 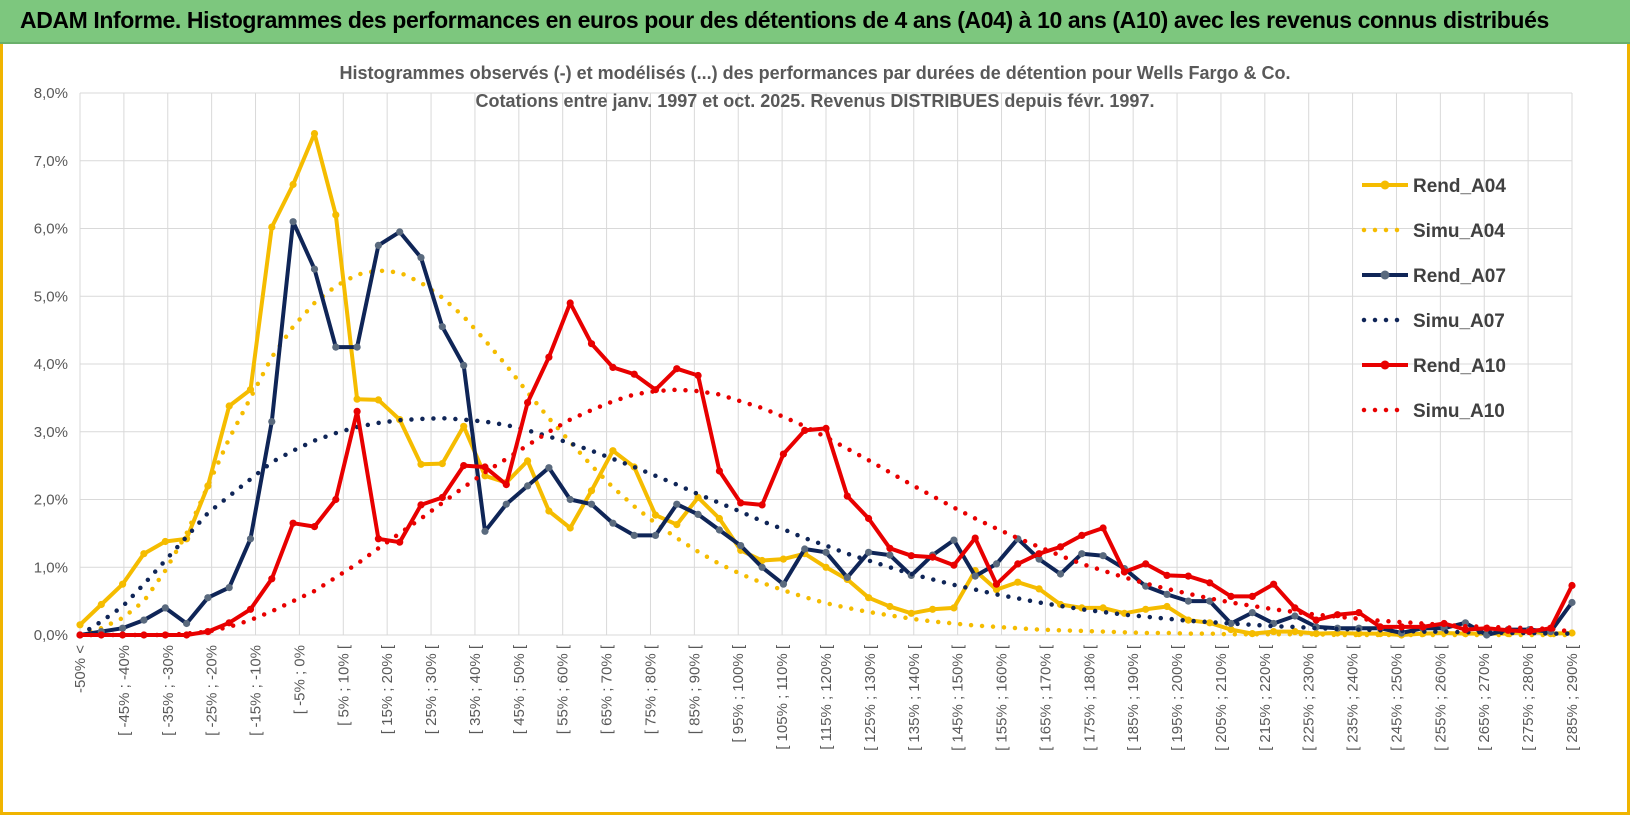 I want to click on legend-label-rend-a07: Rend_A07, so click(x=1459, y=276).